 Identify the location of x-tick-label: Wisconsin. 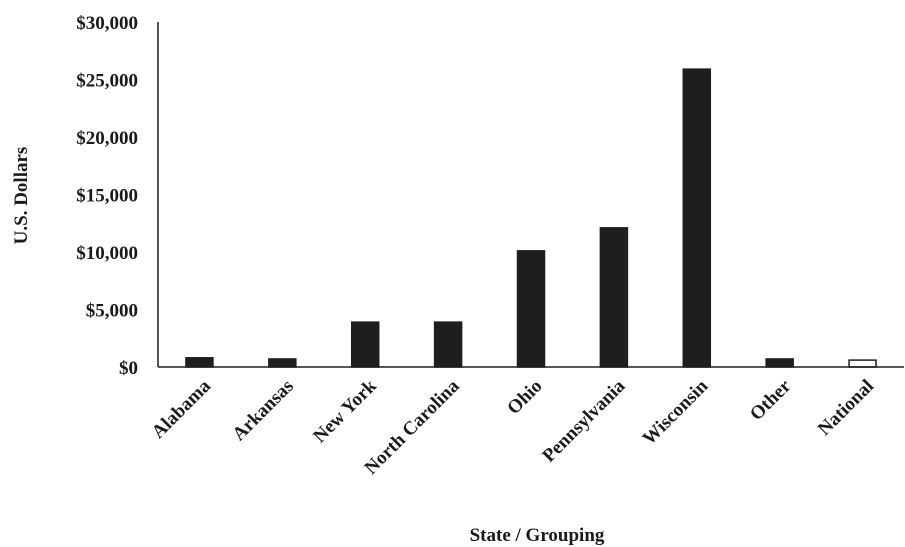
(676, 412).